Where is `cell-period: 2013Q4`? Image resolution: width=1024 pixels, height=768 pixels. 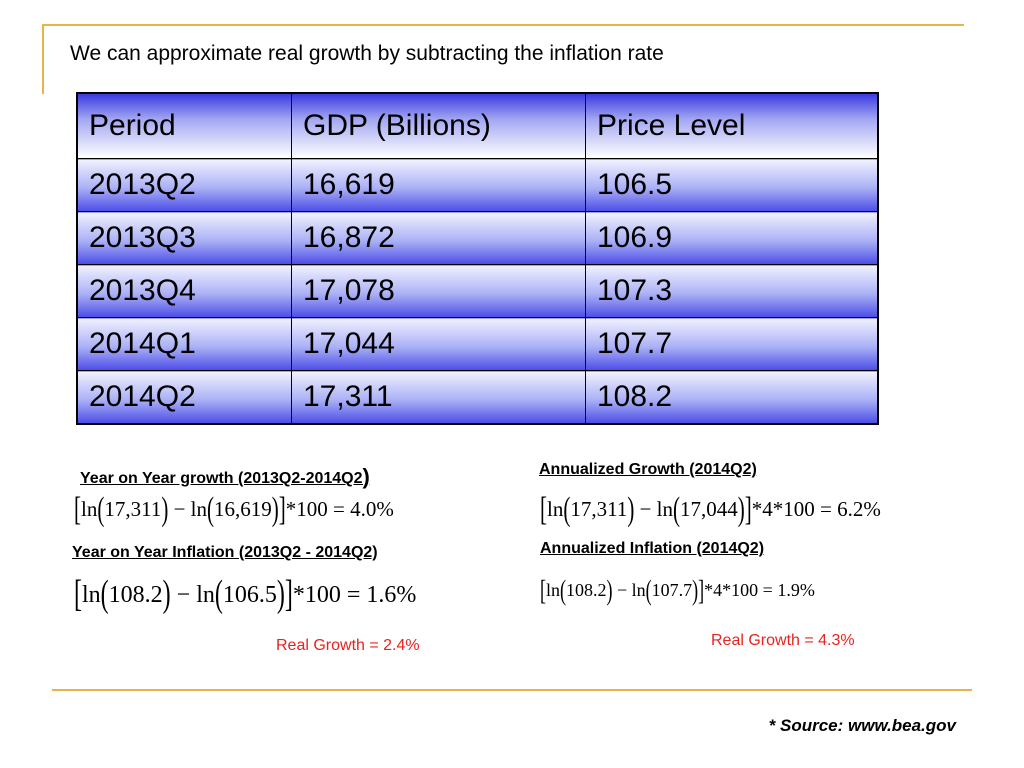
cell-period: 2013Q4 is located at coordinates (184, 291).